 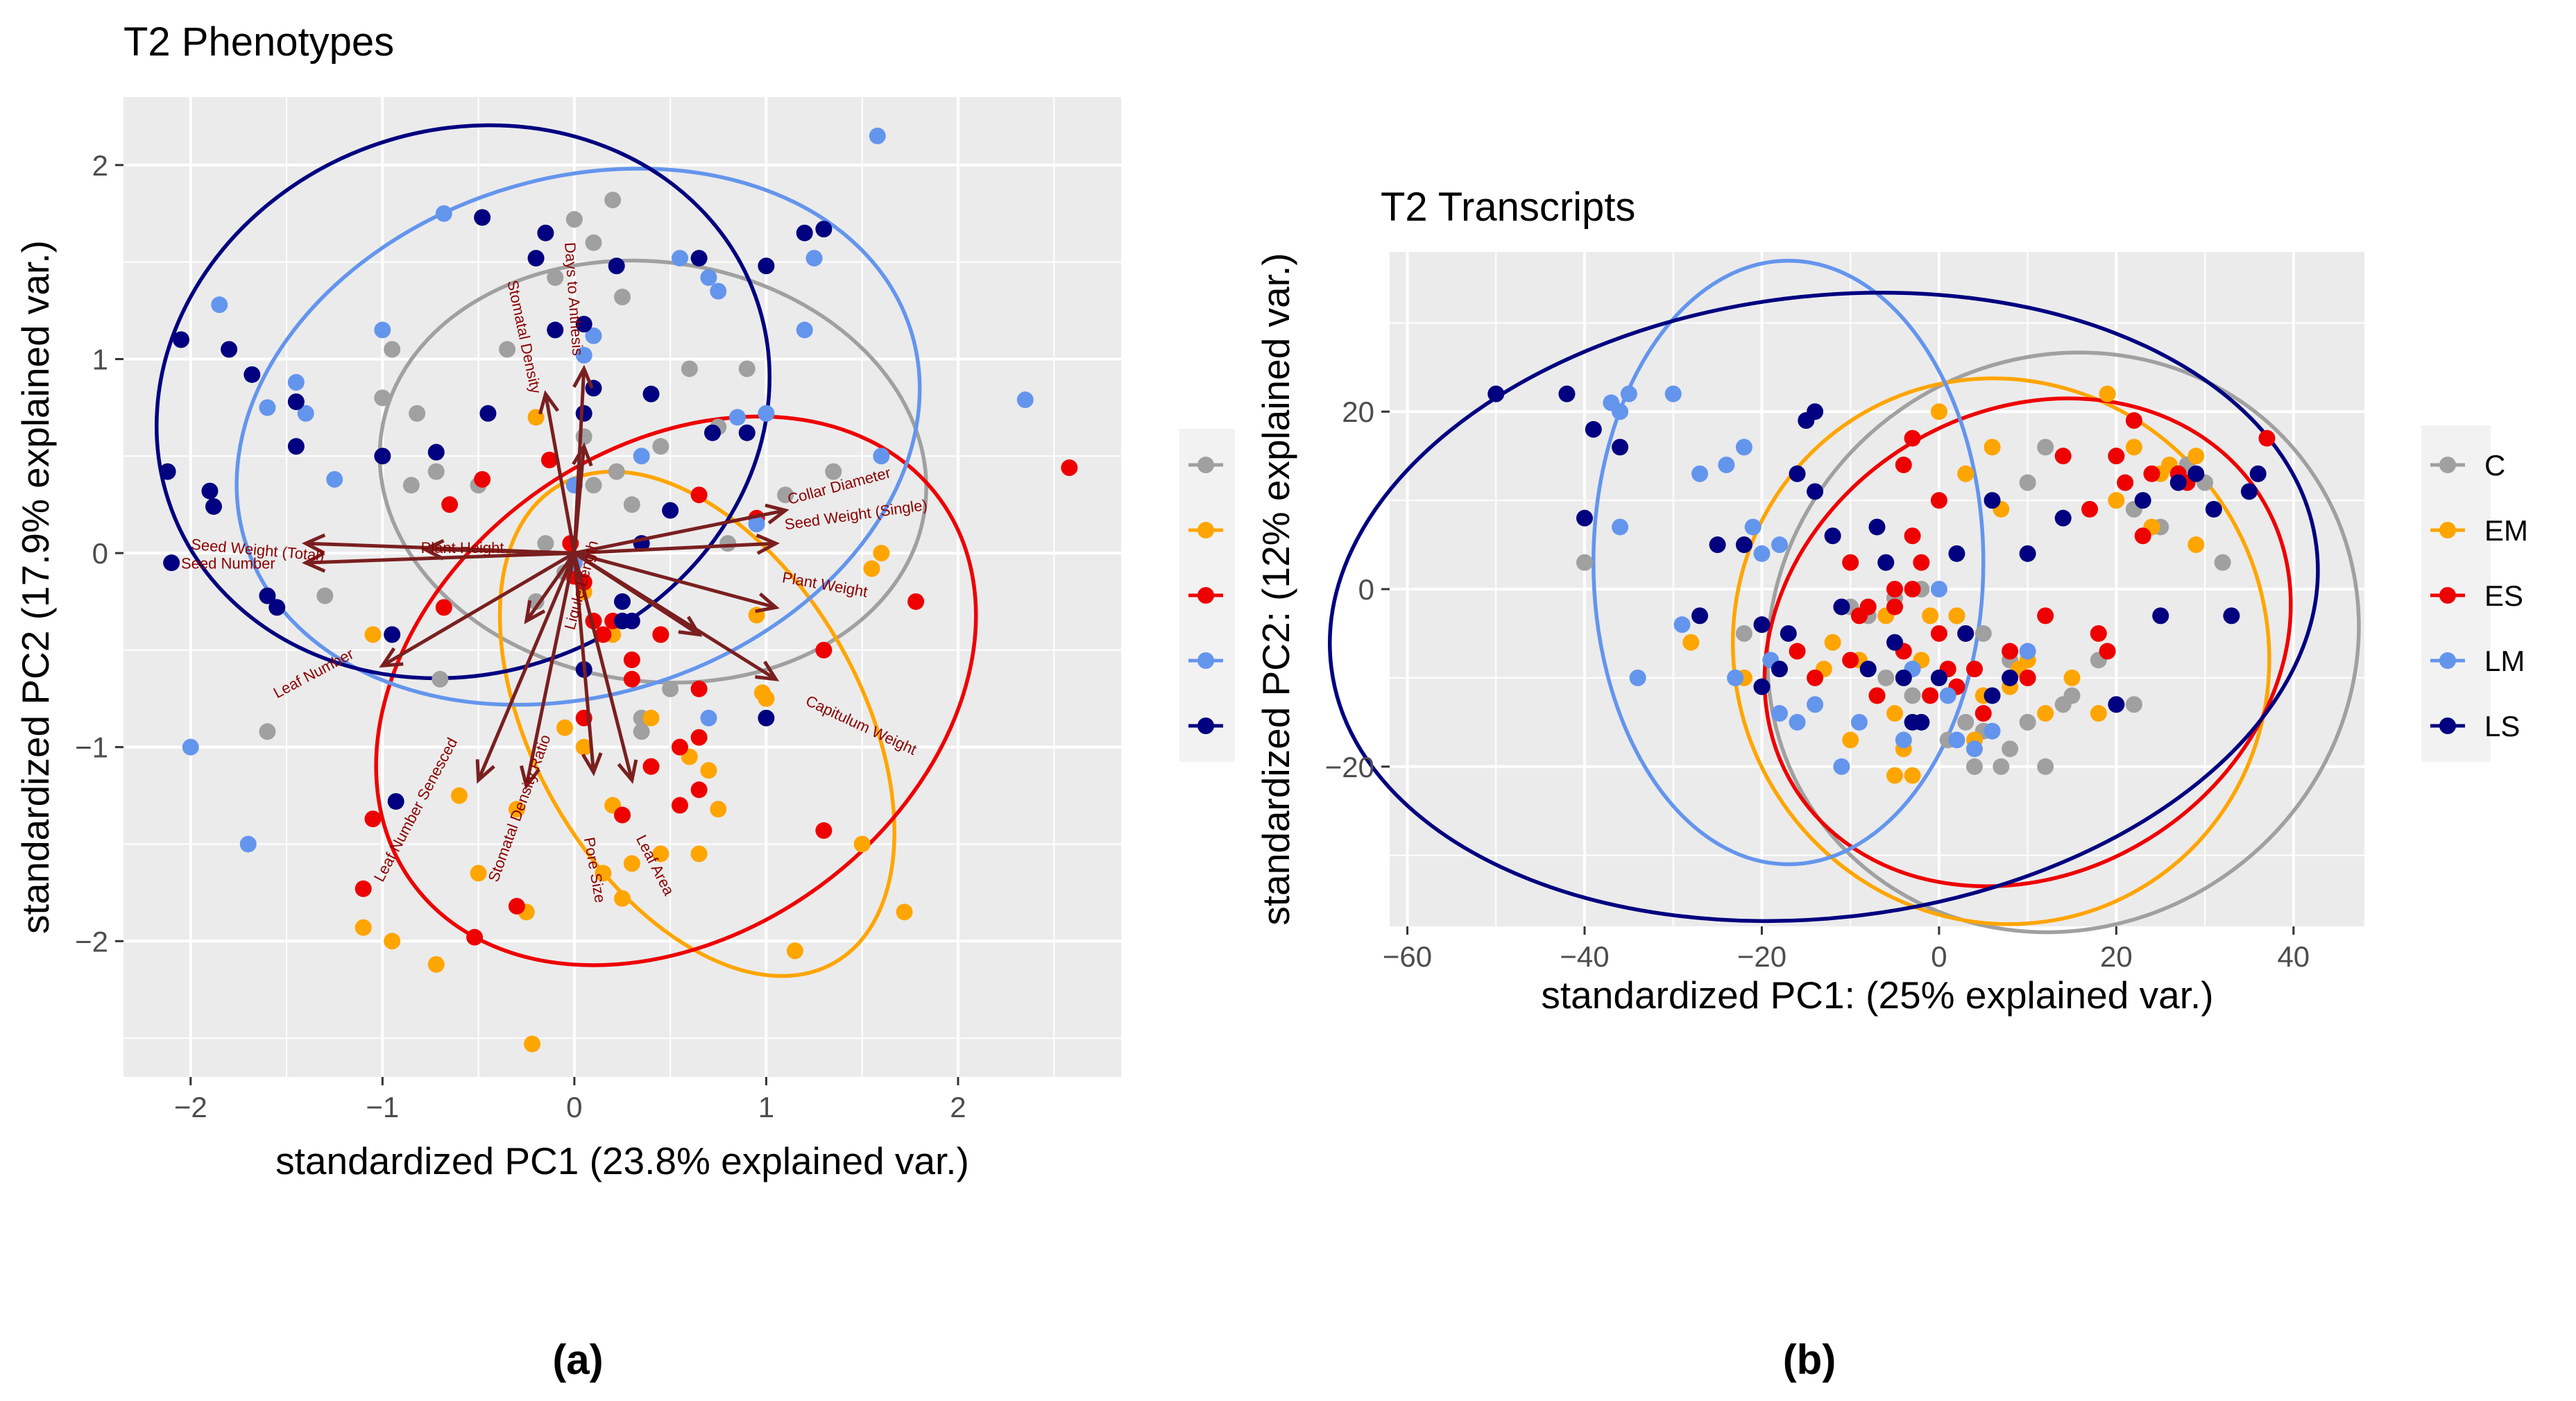 I want to click on loading-arrow, so click(x=550, y=587).